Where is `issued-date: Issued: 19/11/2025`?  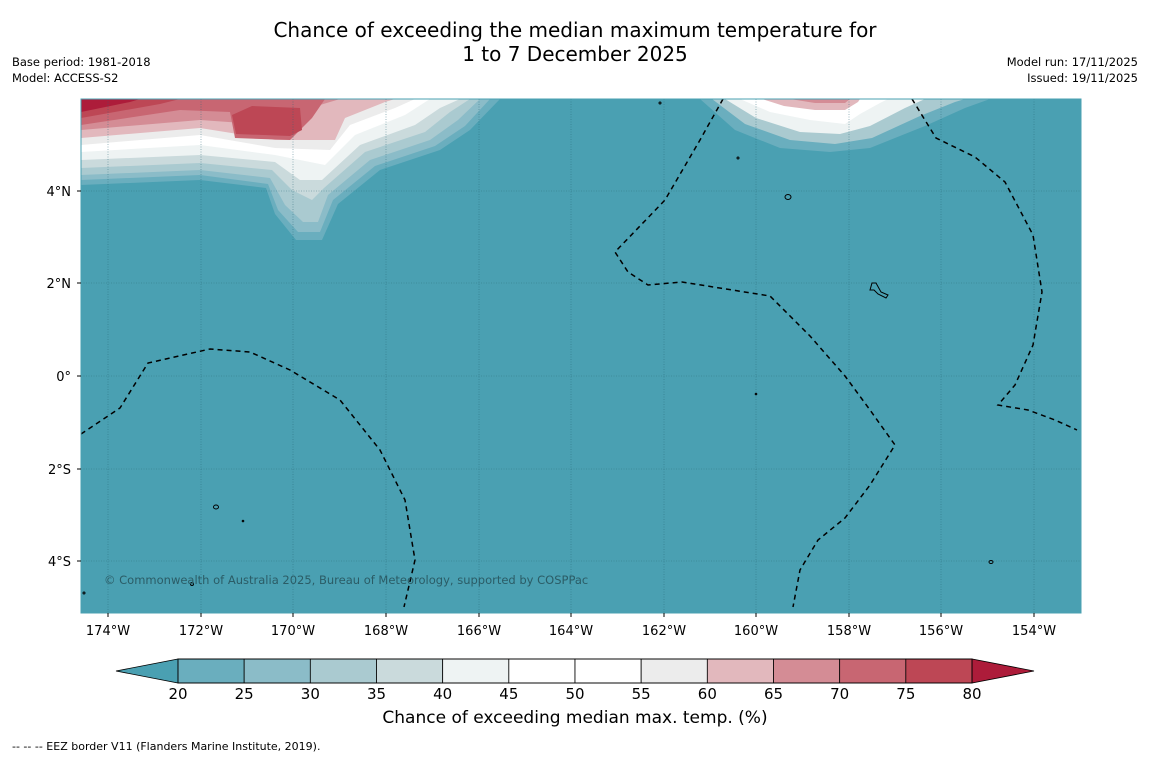
issued-date: Issued: 19/11/2025 is located at coordinates (1082, 78).